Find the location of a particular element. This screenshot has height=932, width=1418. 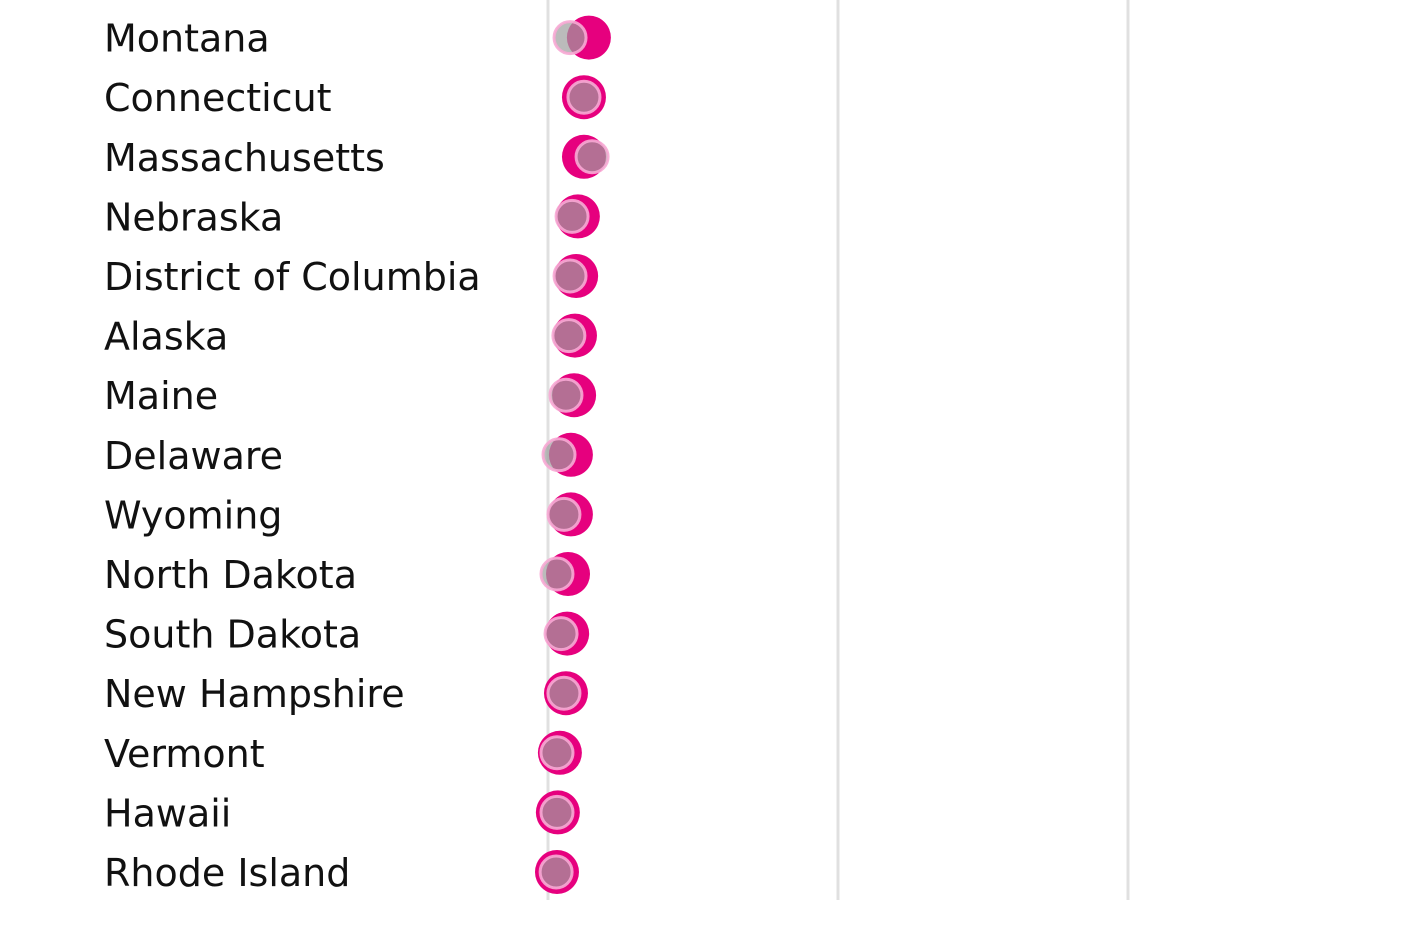

category-label: Vermont is located at coordinates (184, 754).